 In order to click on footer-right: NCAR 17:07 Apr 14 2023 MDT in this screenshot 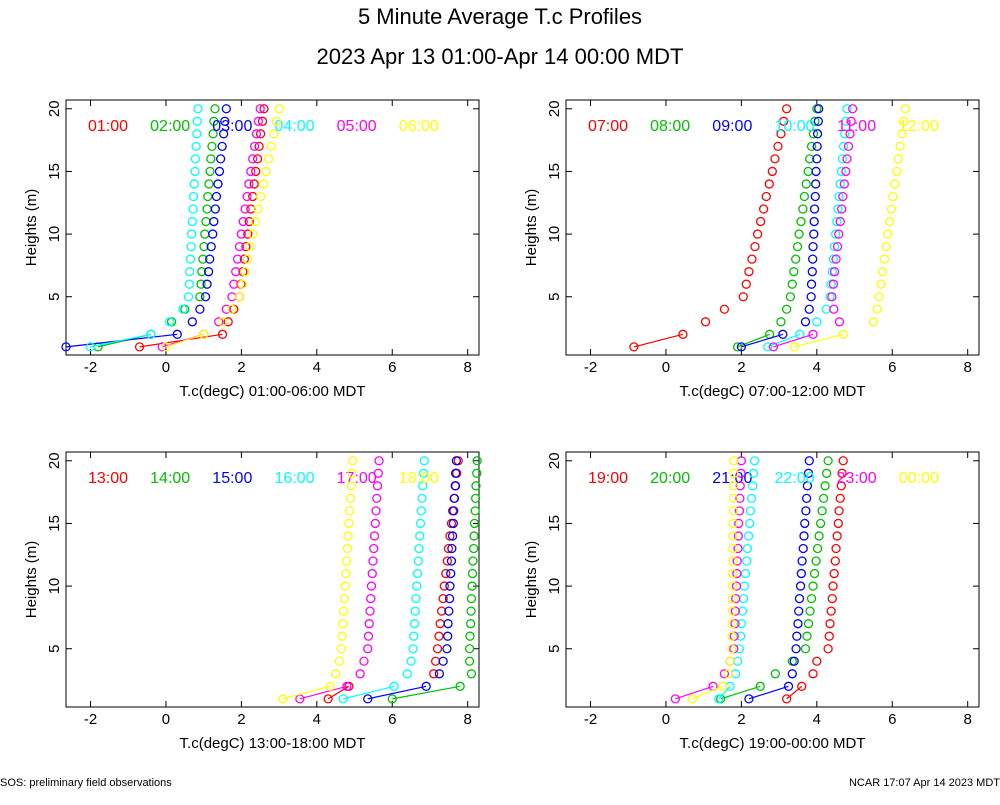, I will do `click(924, 783)`.